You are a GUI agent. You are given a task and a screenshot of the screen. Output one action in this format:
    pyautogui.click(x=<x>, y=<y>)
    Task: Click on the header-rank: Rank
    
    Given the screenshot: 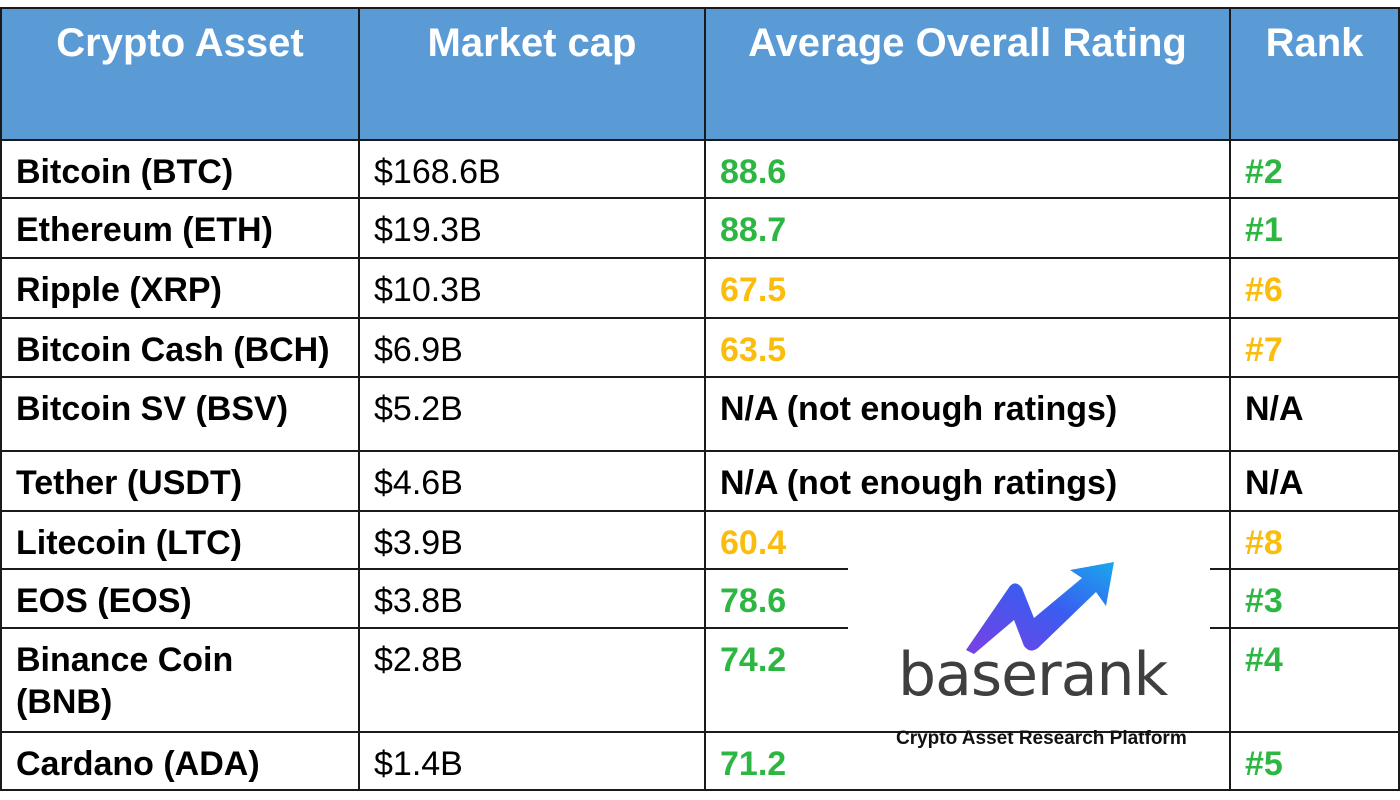 What is the action you would take?
    pyautogui.click(x=1314, y=74)
    